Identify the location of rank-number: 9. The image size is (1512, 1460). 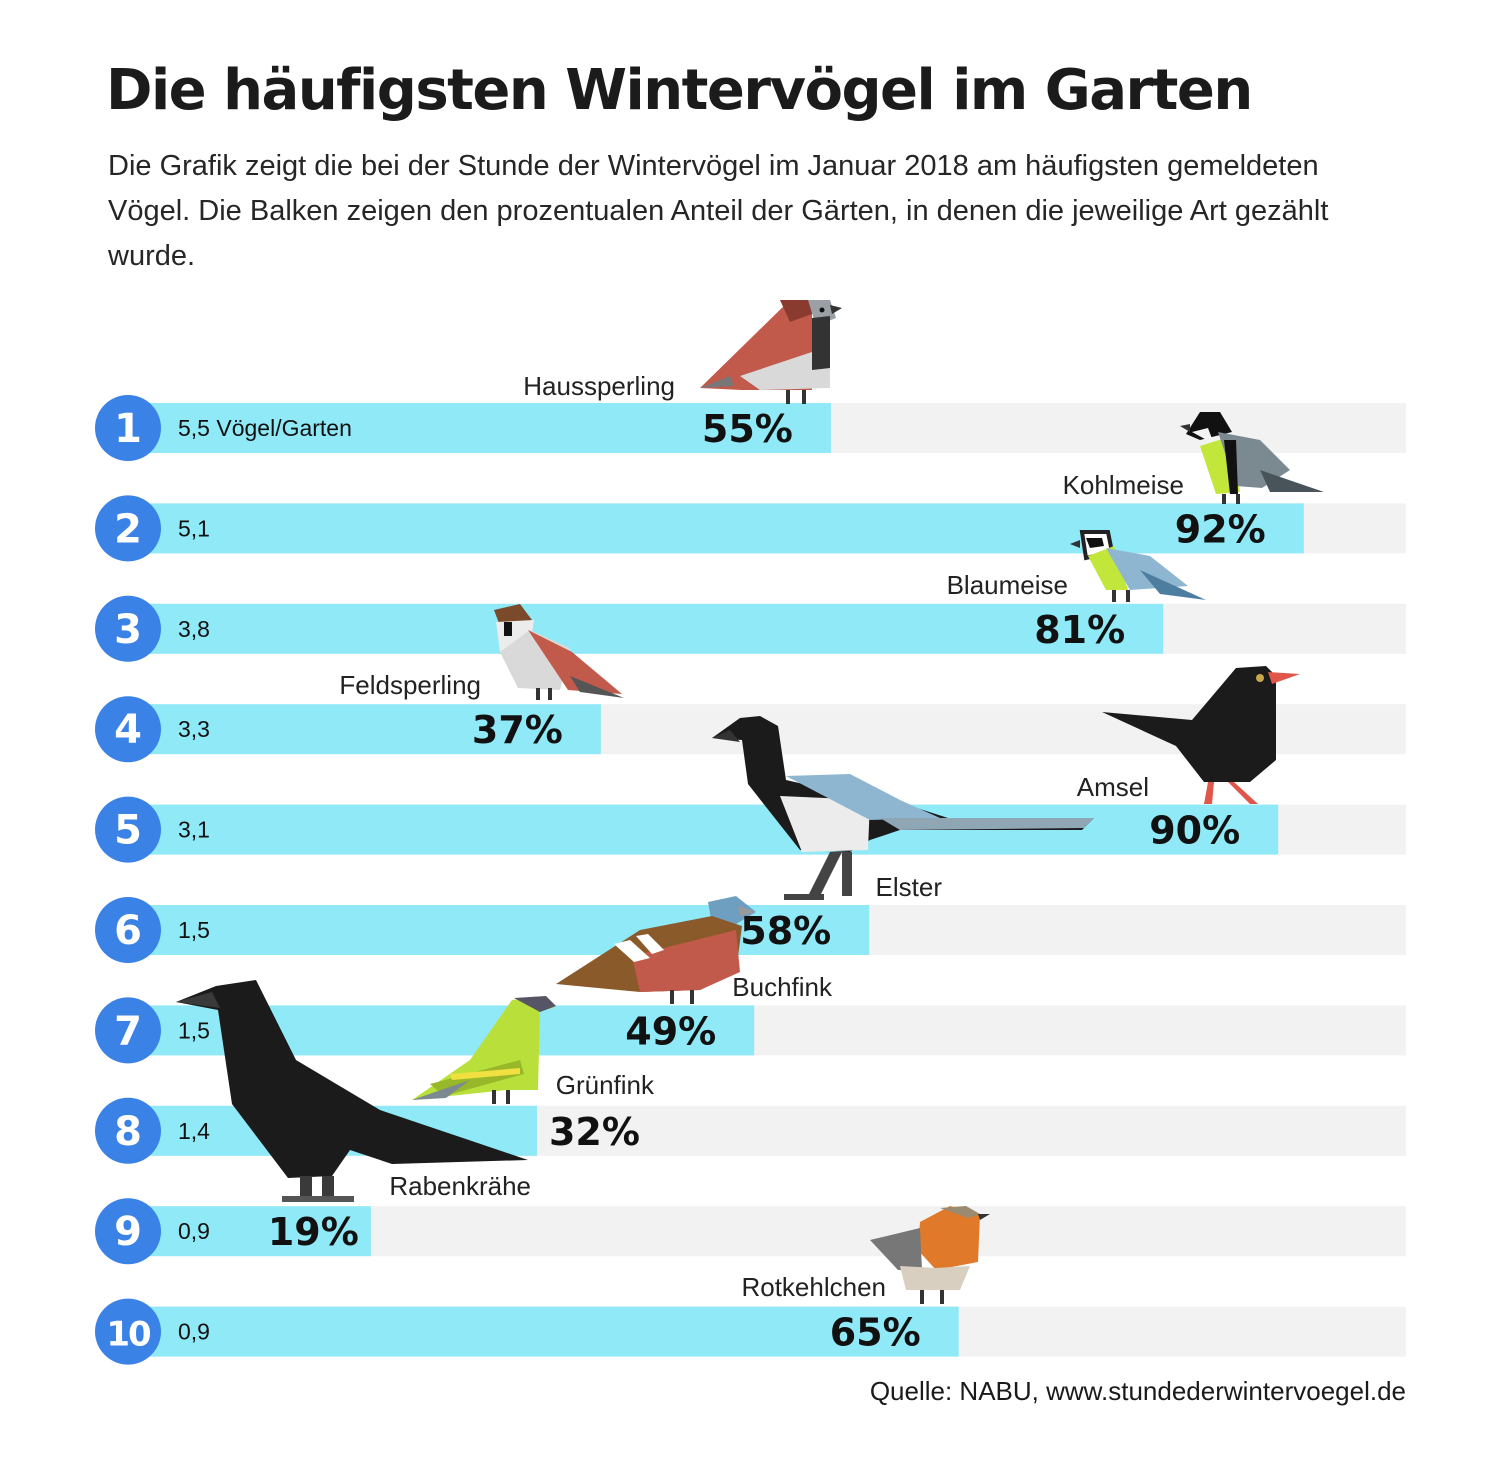
(128, 1232).